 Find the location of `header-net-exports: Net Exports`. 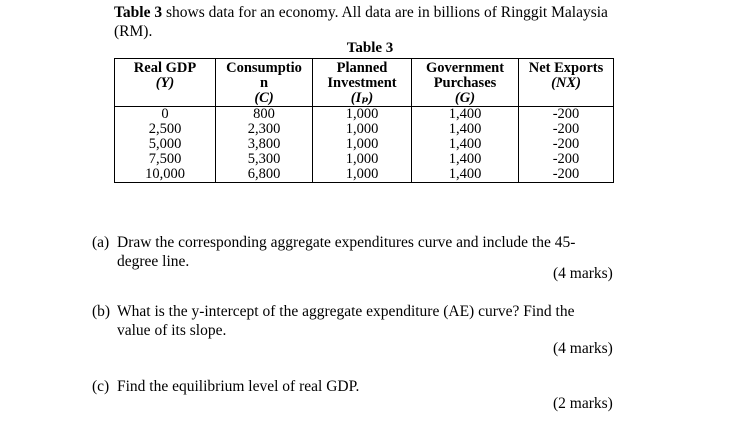

header-net-exports: Net Exports is located at coordinates (566, 67).